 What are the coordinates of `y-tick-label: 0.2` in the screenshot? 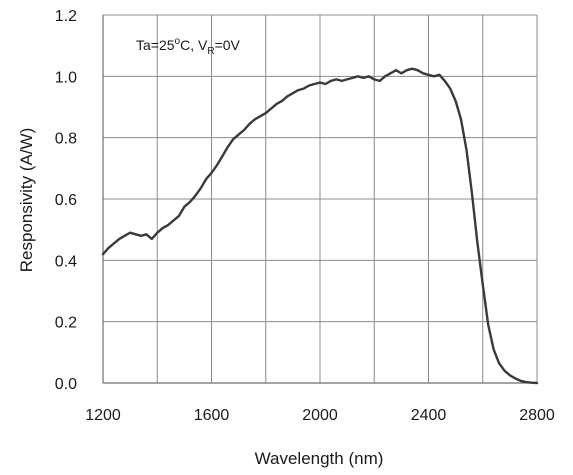 It's located at (66, 323).